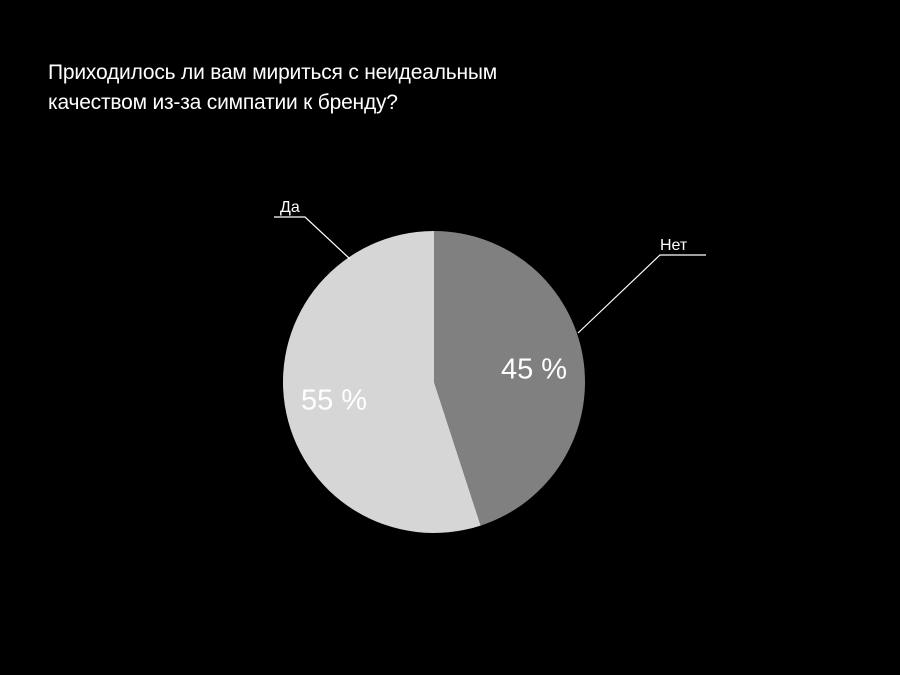 Image resolution: width=900 pixels, height=675 pixels. I want to click on slice-value-label-net: 45 %, so click(534, 370).